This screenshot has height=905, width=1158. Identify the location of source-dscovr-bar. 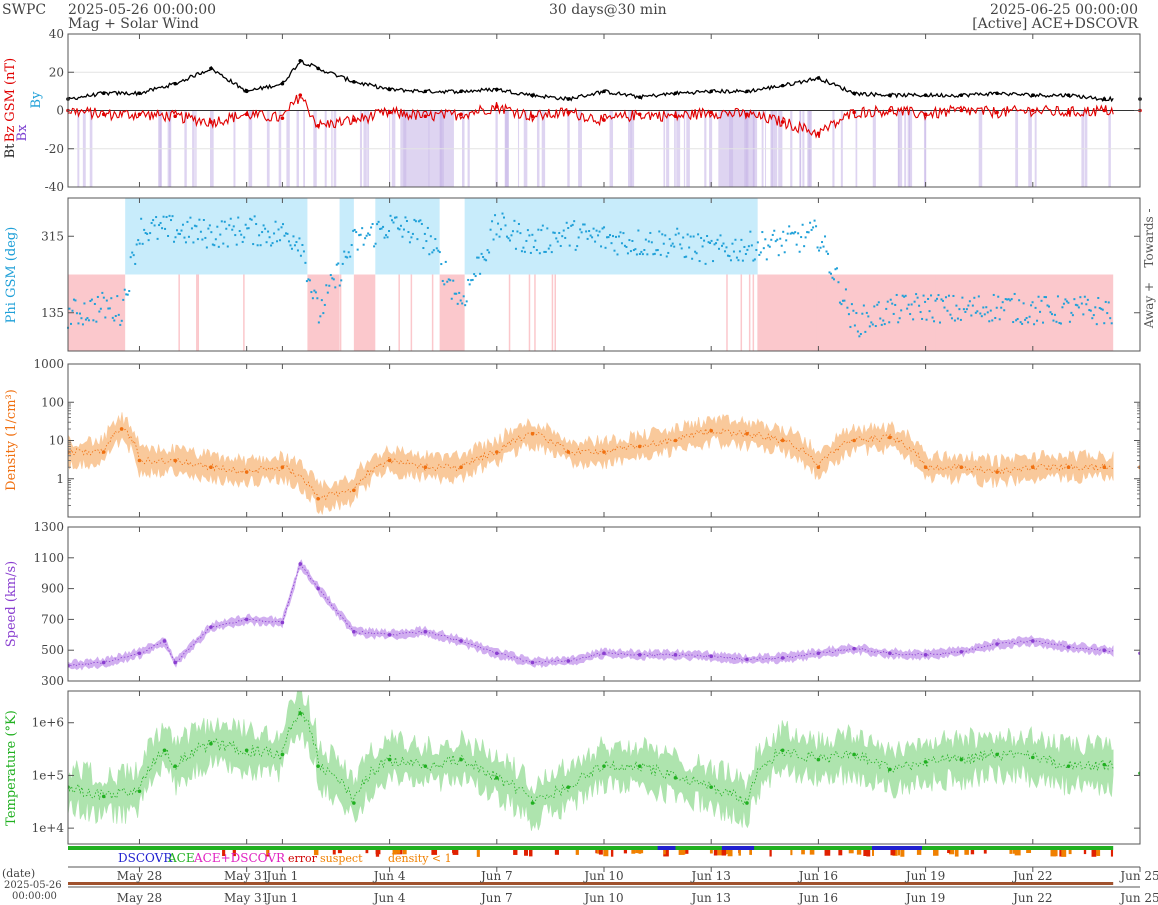
(897, 848).